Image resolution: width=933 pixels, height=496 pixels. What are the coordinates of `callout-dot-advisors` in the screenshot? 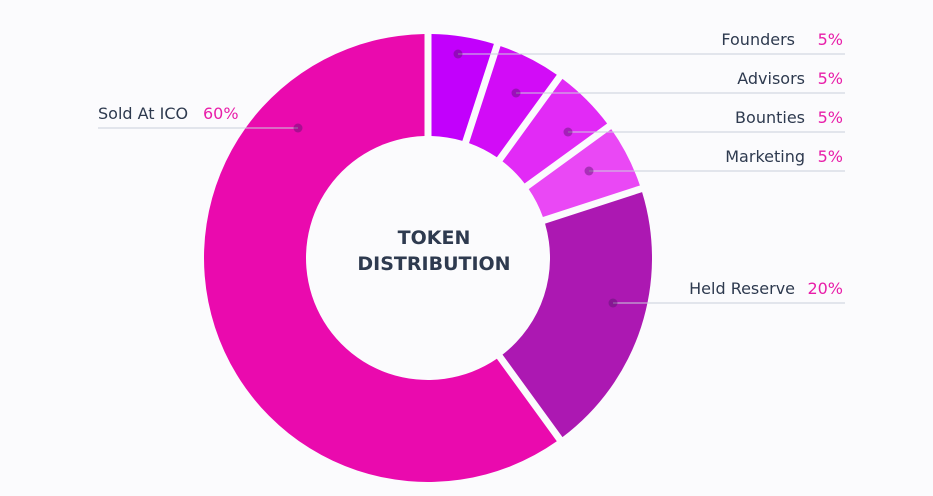 It's located at (516, 93).